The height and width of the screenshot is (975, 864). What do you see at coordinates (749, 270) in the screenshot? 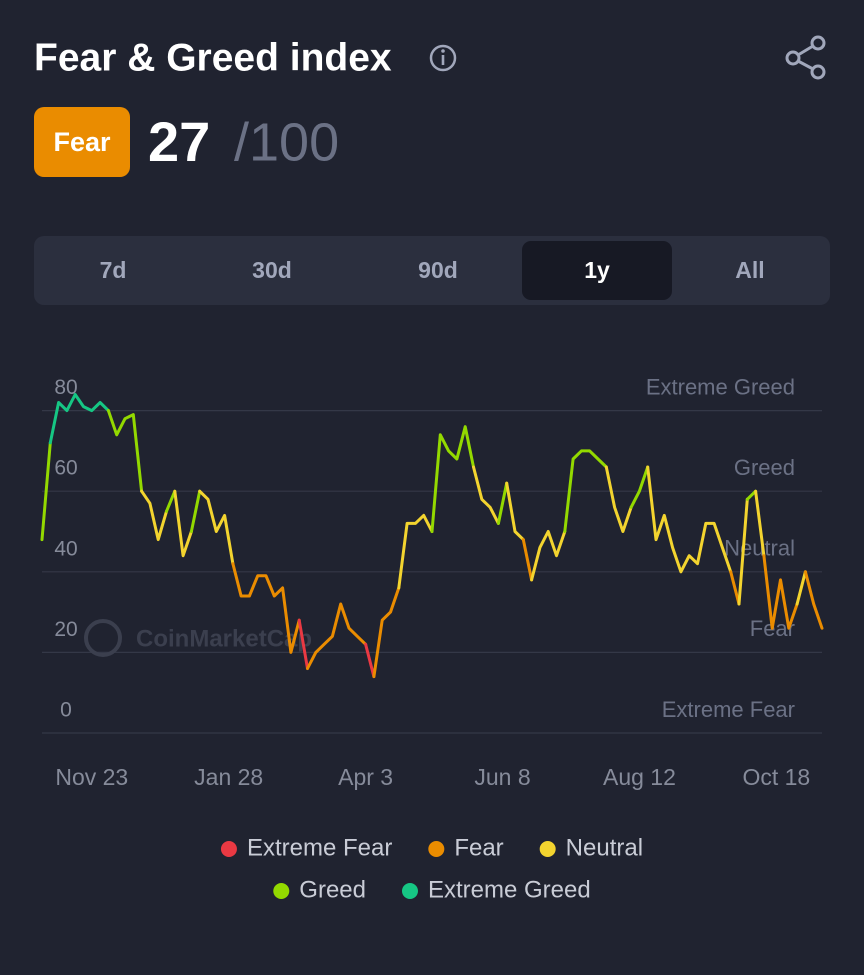
I see `tab-label: All` at bounding box center [749, 270].